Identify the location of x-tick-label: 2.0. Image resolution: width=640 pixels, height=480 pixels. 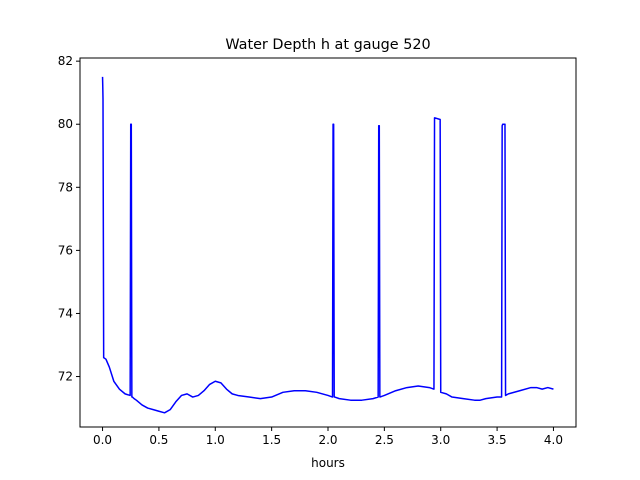
(327, 440).